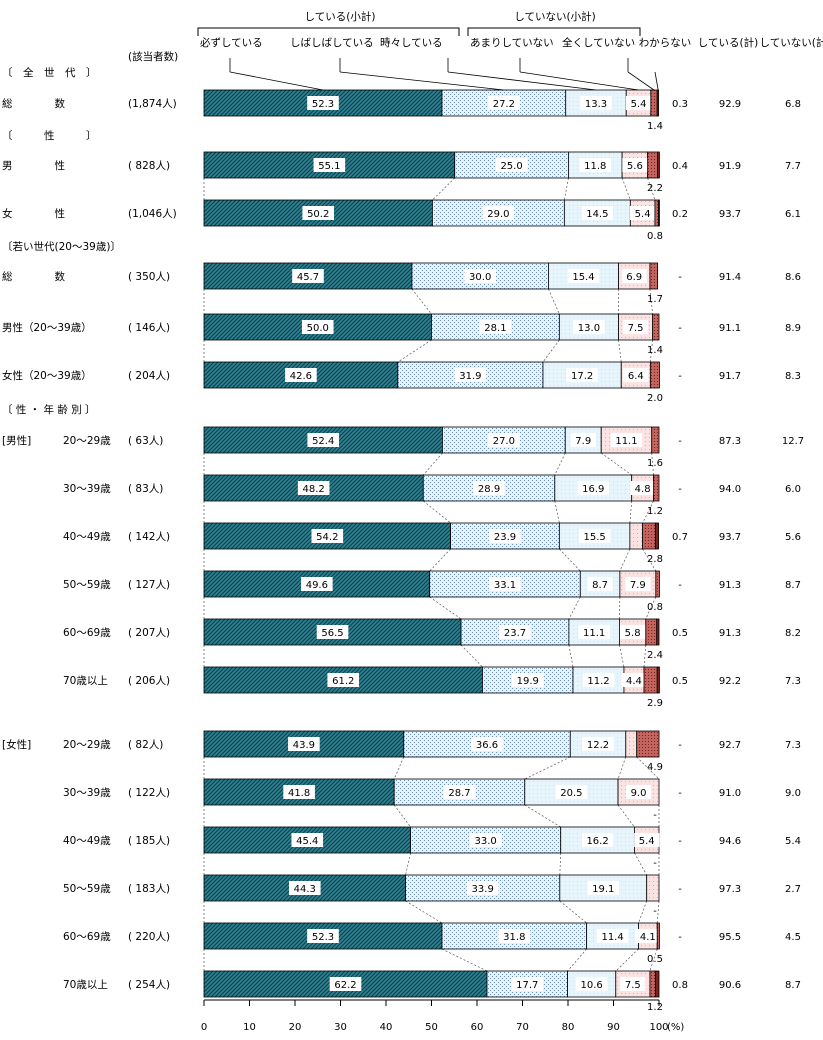 Image resolution: width=823 pixels, height=1040 pixels. I want to click on total-shinai-value: 8.6, so click(793, 277).